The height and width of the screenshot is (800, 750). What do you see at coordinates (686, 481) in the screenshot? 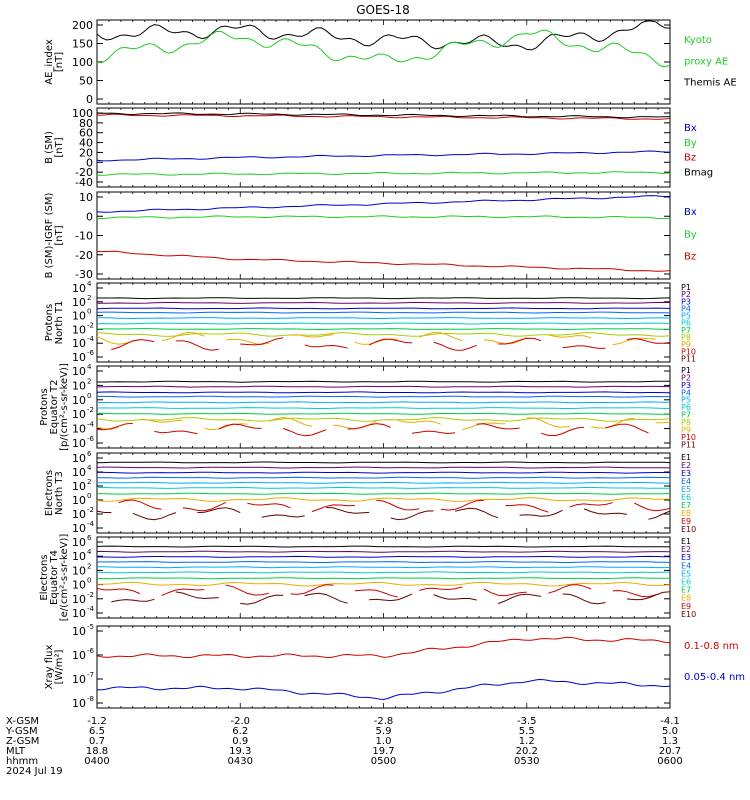
I see `legend-entry: E4` at bounding box center [686, 481].